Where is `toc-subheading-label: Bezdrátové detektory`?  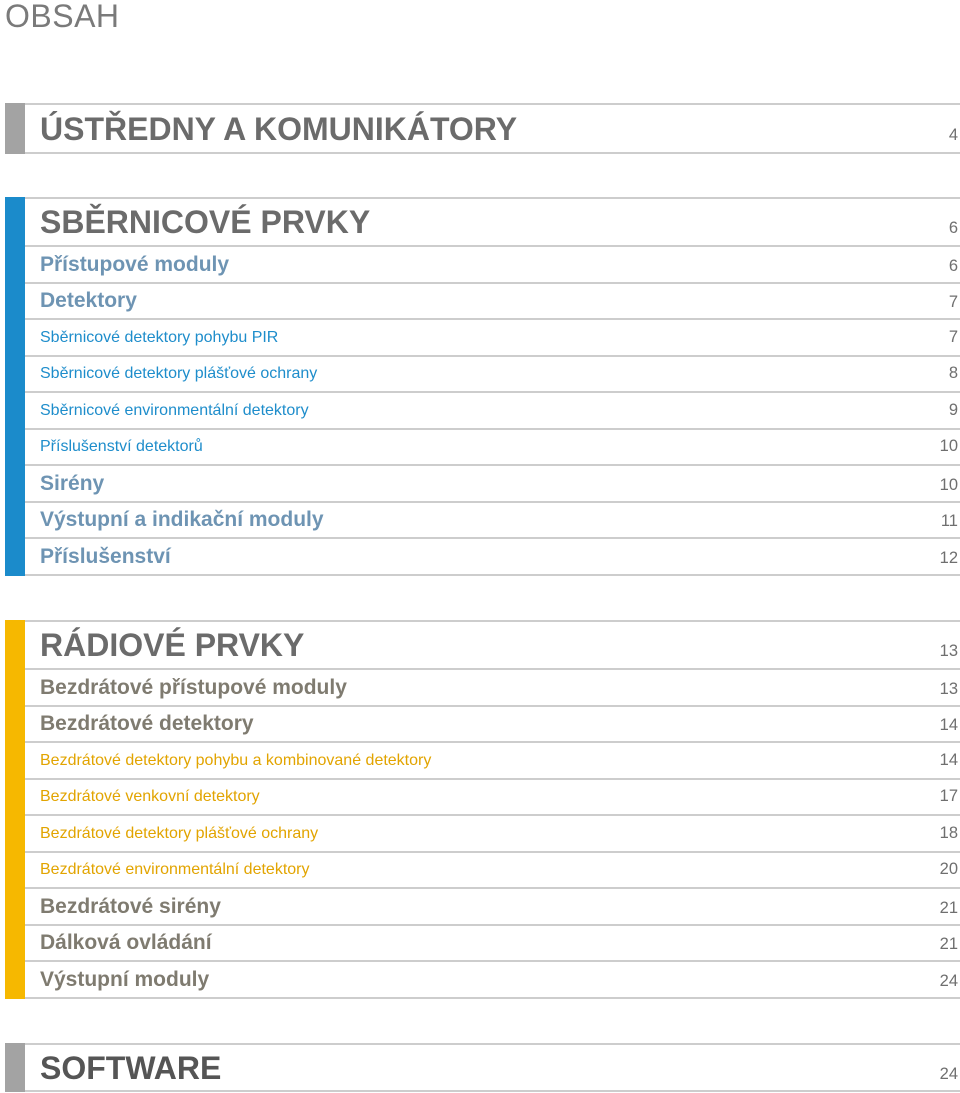
toc-subheading-label: Bezdrátové detektory is located at coordinates (147, 724).